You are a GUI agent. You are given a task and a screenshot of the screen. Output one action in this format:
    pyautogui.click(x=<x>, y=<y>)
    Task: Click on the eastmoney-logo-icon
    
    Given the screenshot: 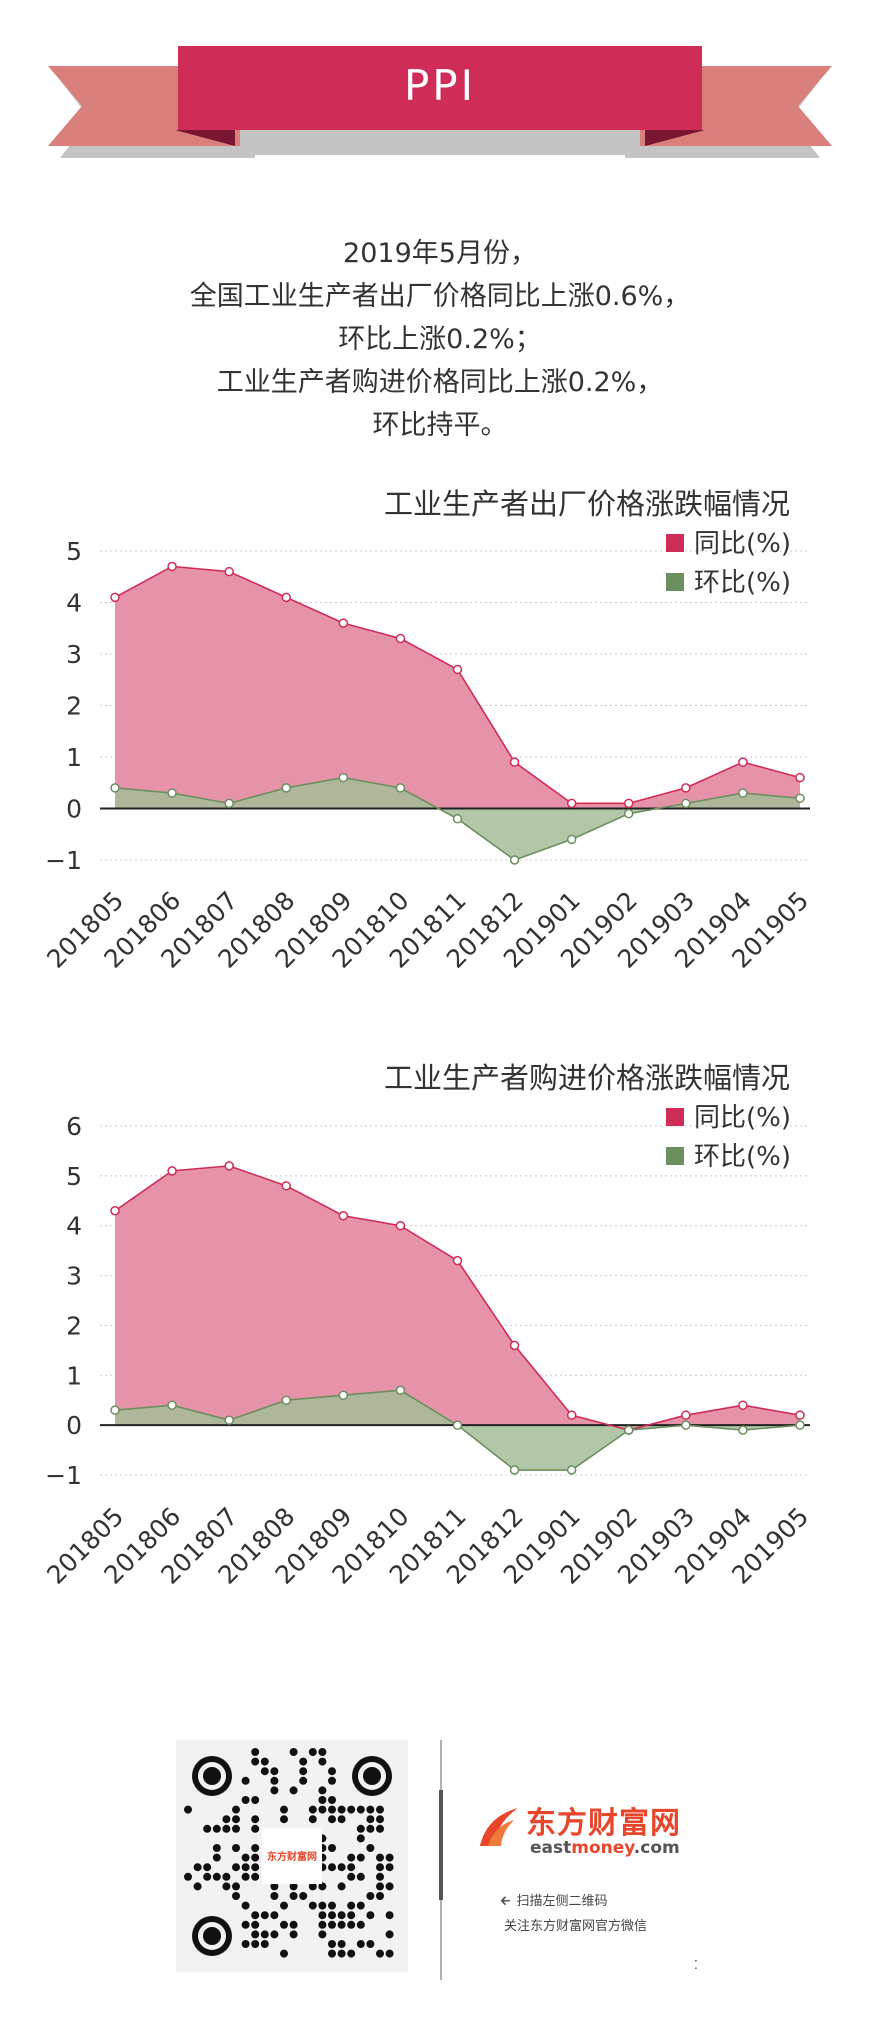 What is the action you would take?
    pyautogui.click(x=499, y=1827)
    